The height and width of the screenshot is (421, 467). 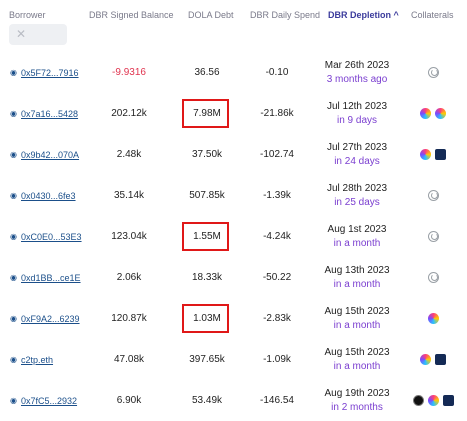 I want to click on depletion-date: Aug 1st 2023, so click(x=357, y=229).